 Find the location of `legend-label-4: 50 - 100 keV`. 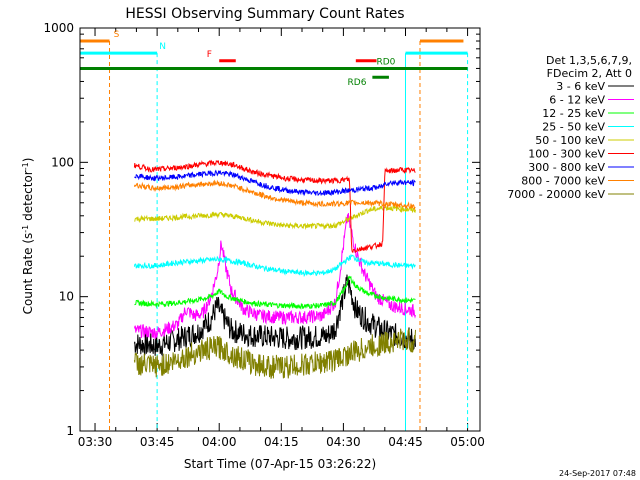

legend-label-4: 50 - 100 keV is located at coordinates (570, 140).